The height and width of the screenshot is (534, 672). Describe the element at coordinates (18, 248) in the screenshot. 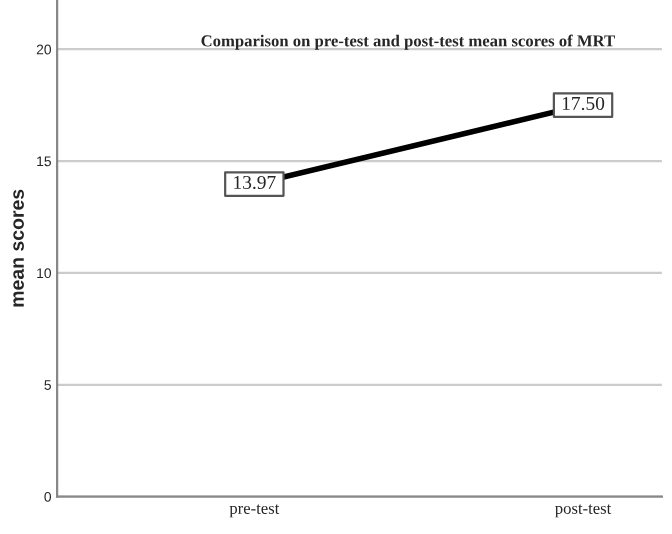

I see `y-axis-title: mean scores` at that location.